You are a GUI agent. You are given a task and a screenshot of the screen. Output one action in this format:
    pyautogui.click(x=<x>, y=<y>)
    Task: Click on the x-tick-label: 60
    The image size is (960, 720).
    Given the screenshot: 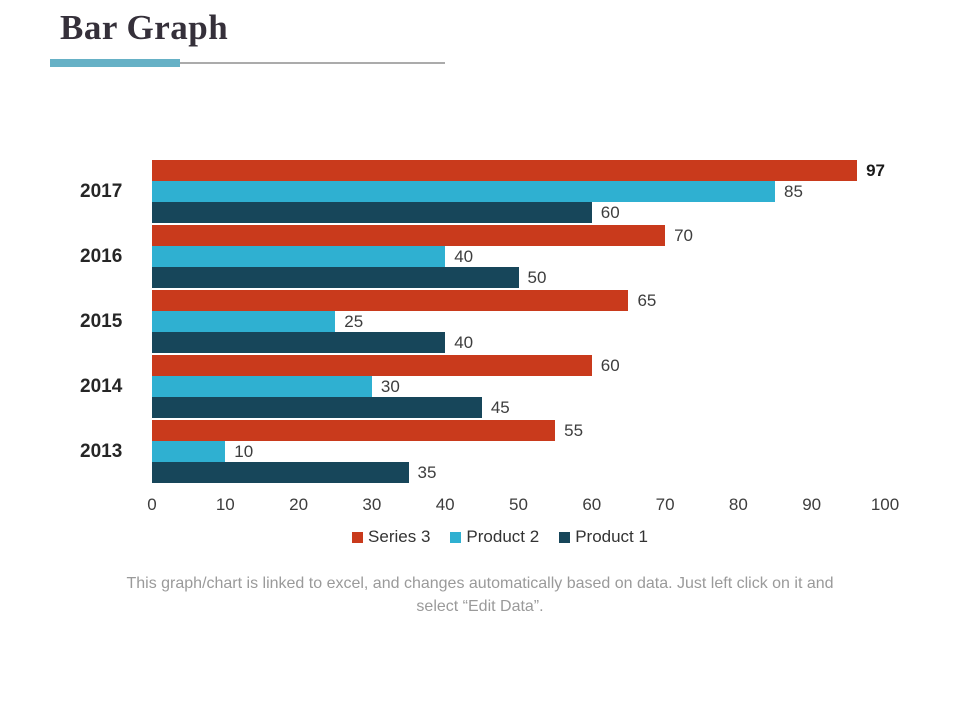 What is the action you would take?
    pyautogui.click(x=592, y=504)
    